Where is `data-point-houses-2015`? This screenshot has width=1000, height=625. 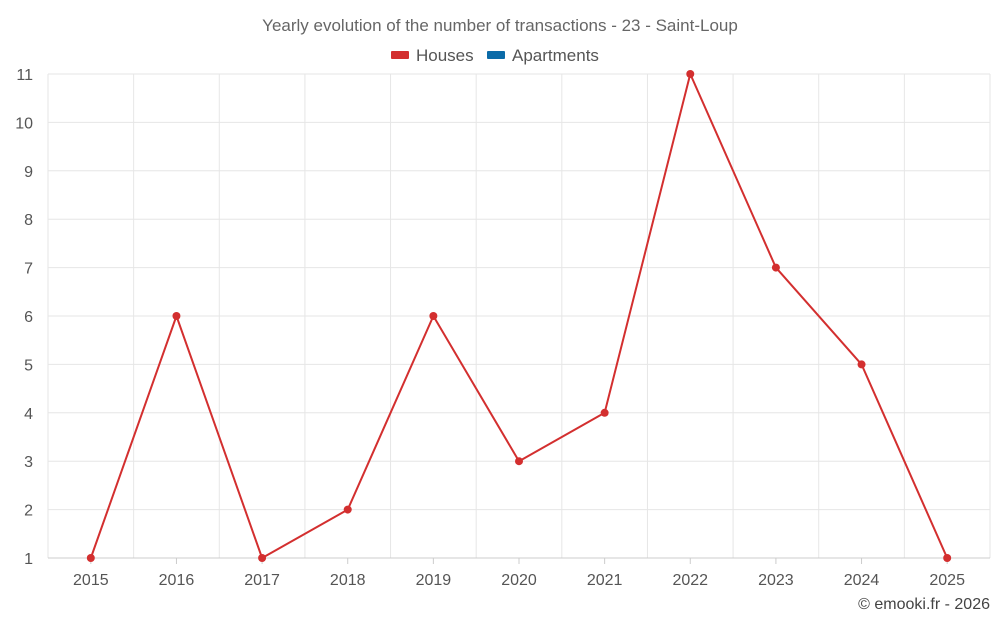
data-point-houses-2015 is located at coordinates (90, 558).